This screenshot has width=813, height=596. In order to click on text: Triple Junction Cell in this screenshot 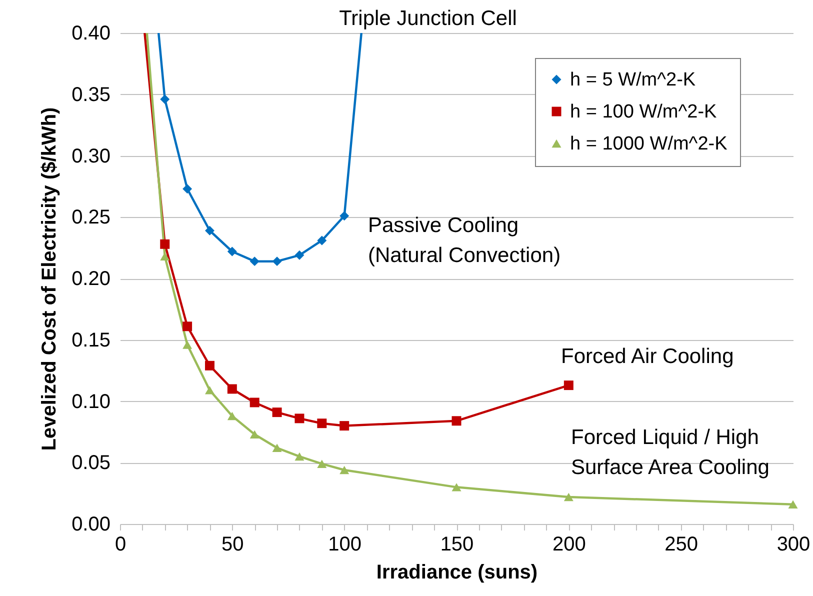, I will do `click(428, 18)`.